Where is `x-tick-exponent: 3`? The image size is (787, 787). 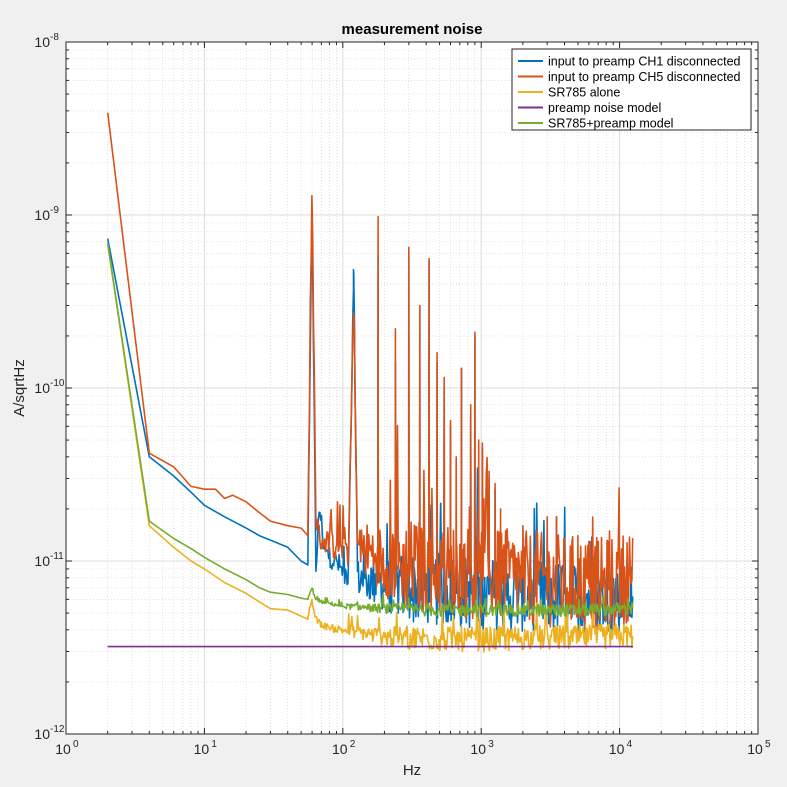 x-tick-exponent: 3 is located at coordinates (491, 744).